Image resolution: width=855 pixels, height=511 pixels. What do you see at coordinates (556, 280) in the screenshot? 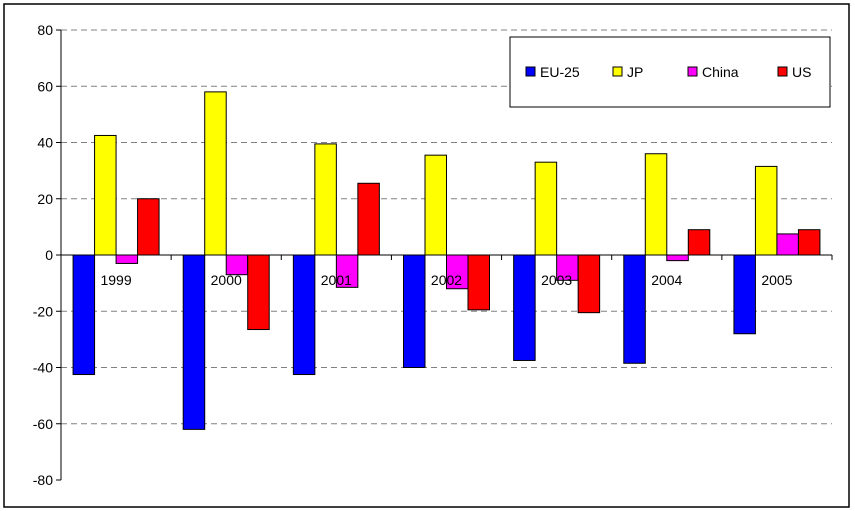
I see `category-label-2003: 2003` at bounding box center [556, 280].